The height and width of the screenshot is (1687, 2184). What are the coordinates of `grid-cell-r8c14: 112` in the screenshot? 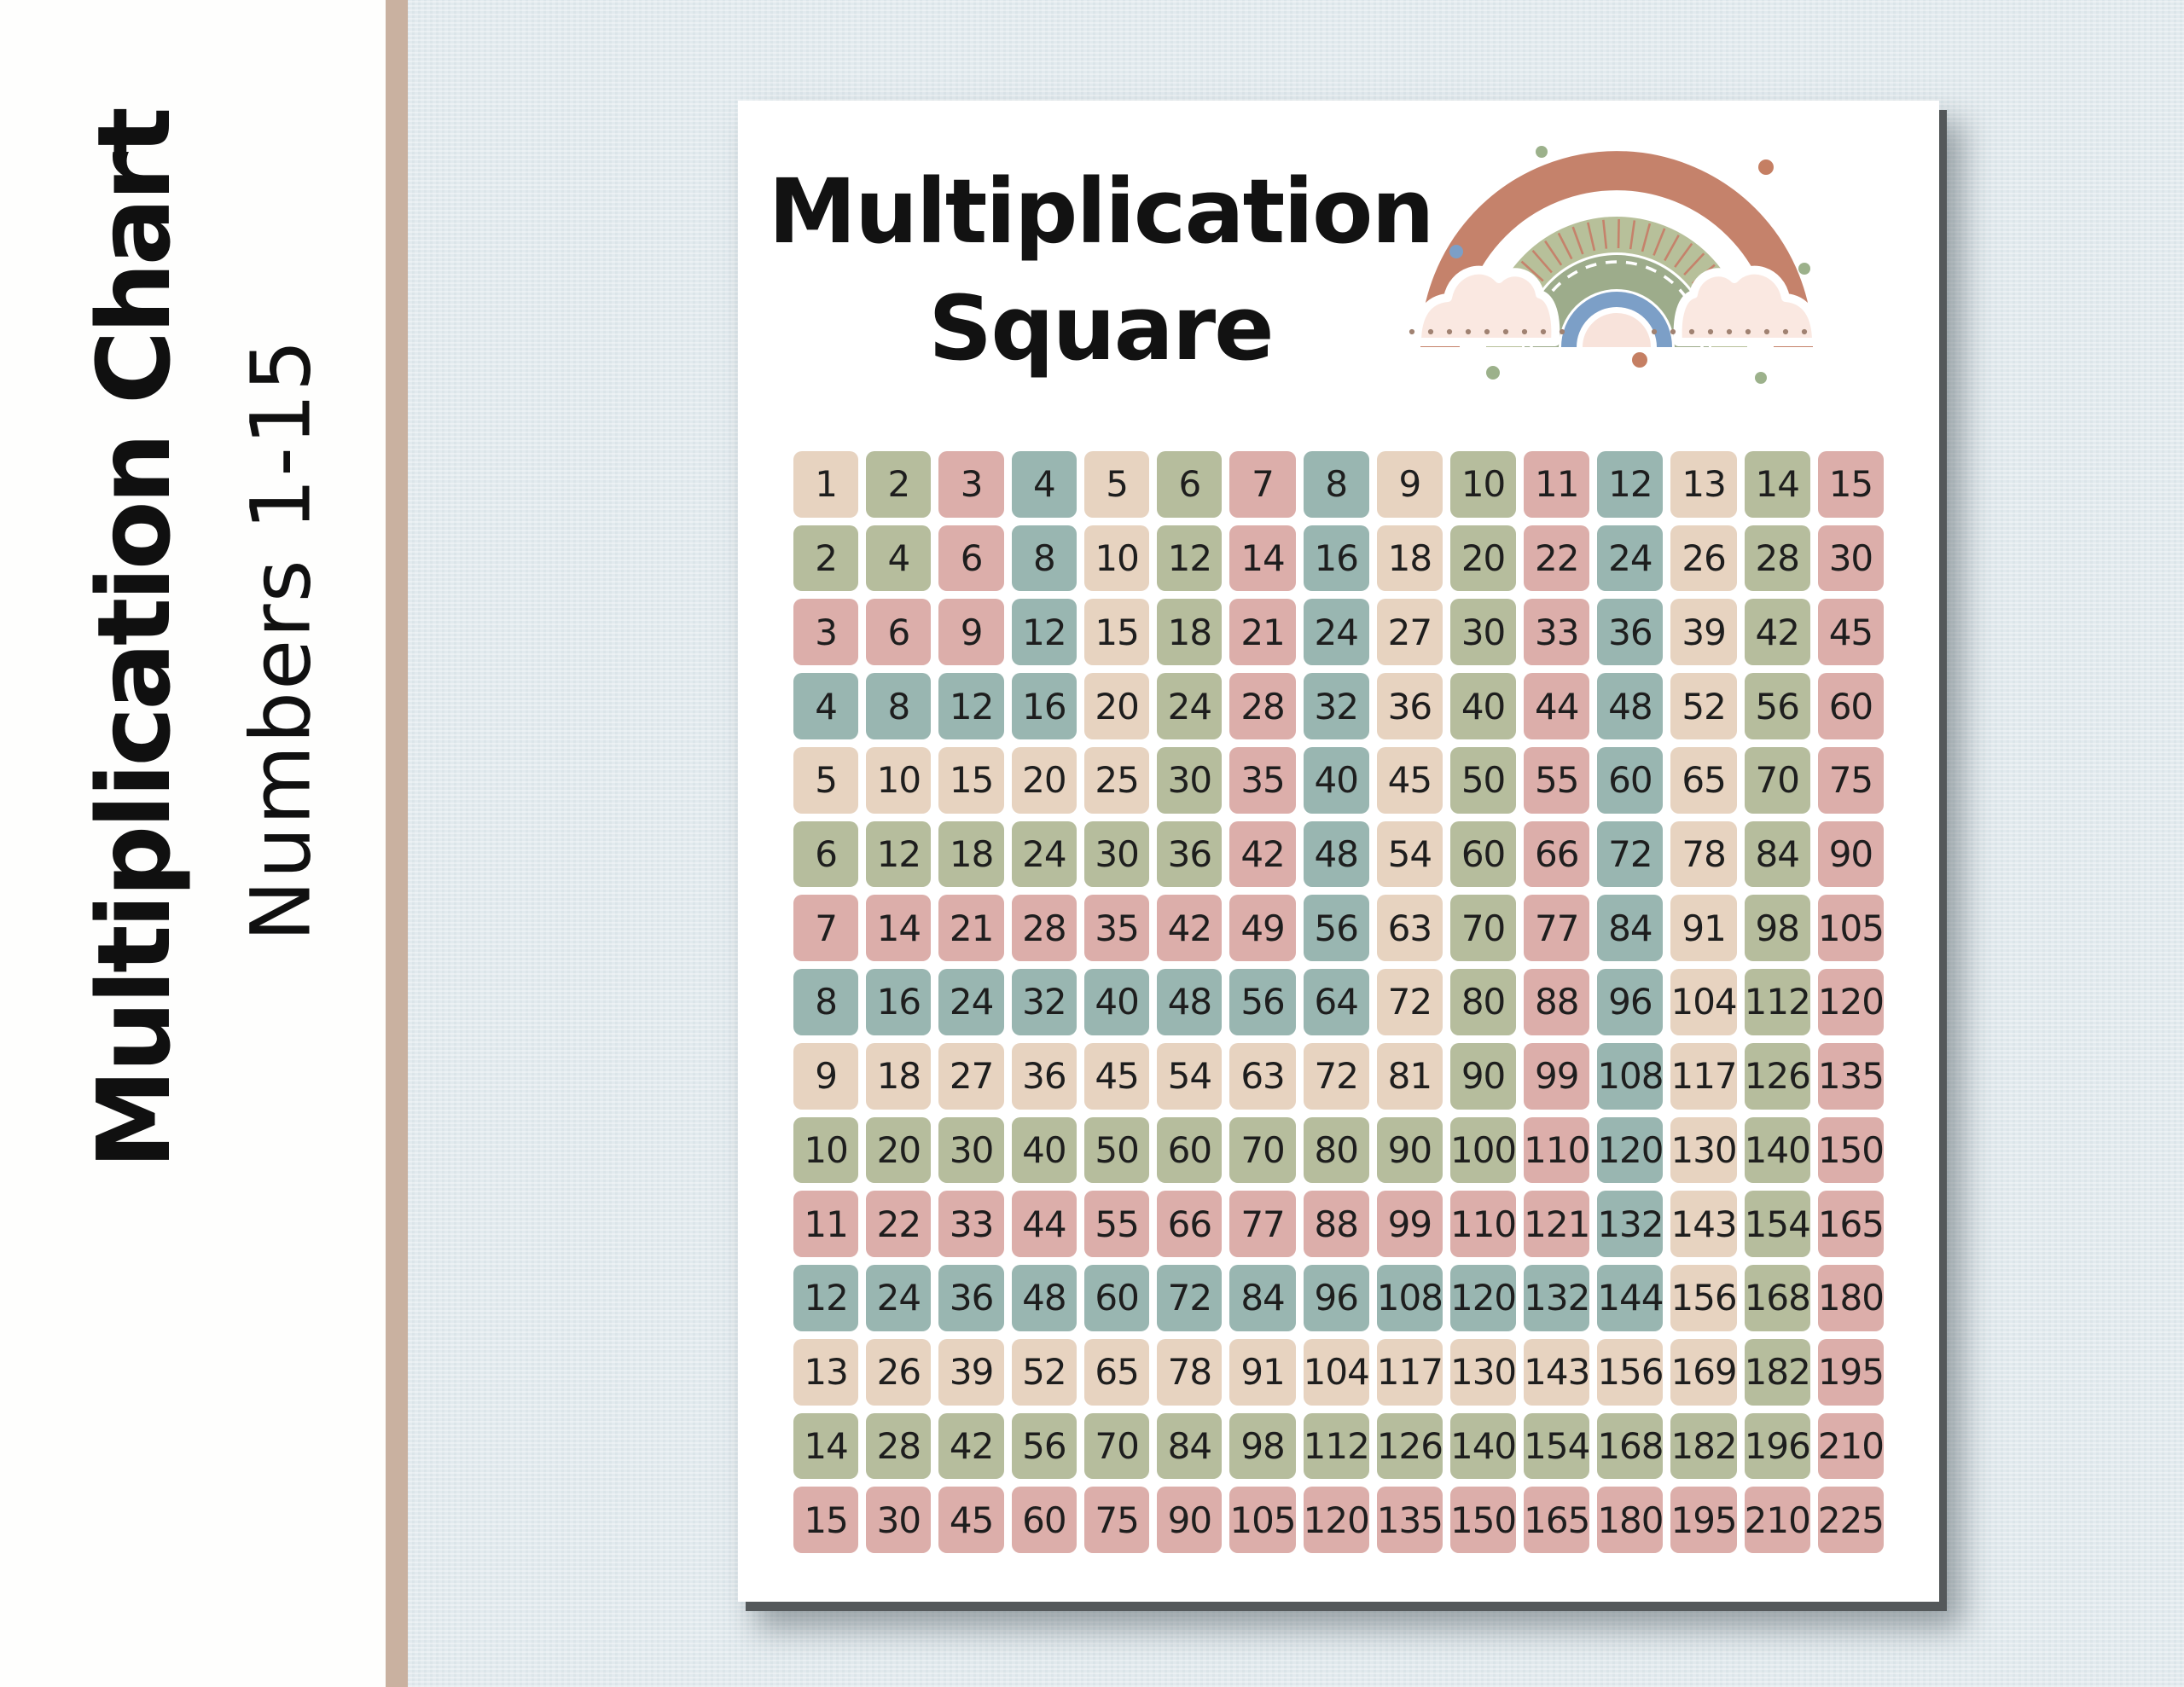 It's located at (1778, 1002).